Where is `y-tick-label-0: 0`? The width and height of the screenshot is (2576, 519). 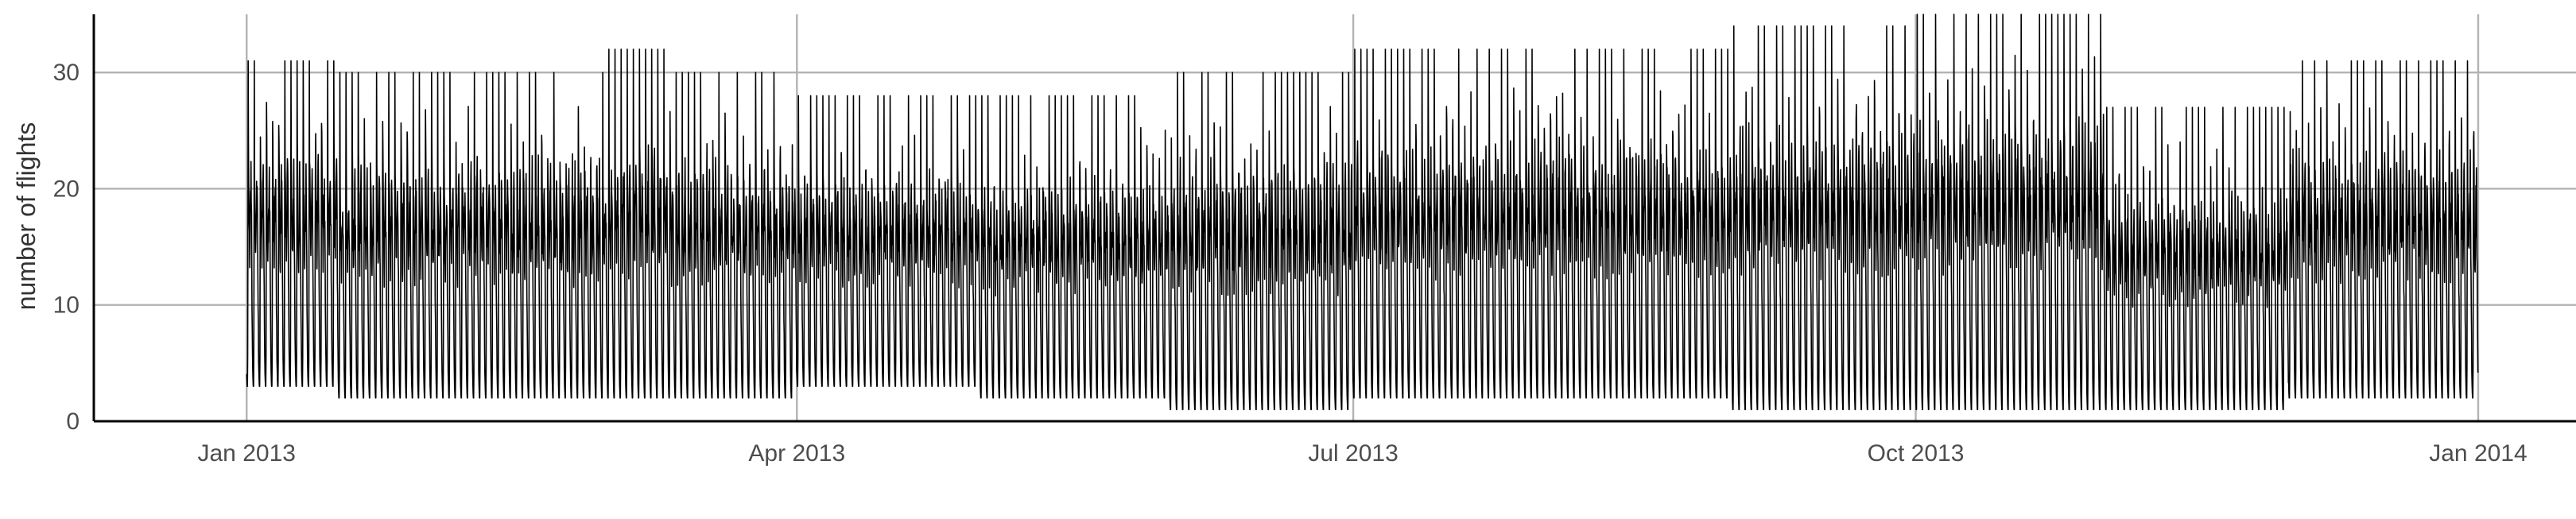 y-tick-label-0: 0 is located at coordinates (73, 422).